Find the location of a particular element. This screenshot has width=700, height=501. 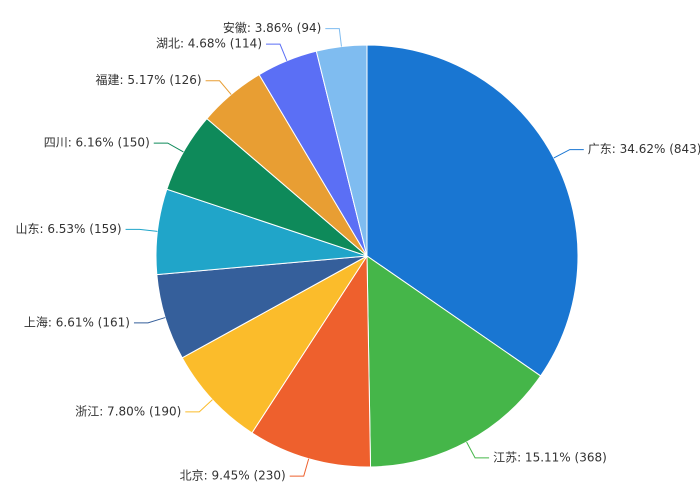

data-label: 北京: 9.45% (230) is located at coordinates (233, 476).